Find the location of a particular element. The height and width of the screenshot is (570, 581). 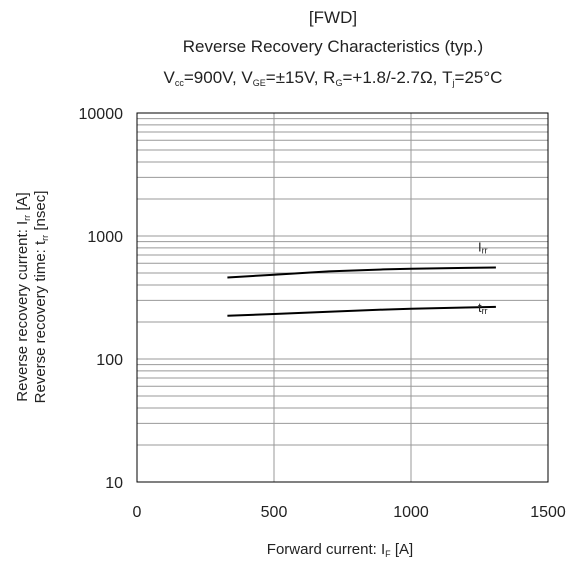

series-label-trr: trr is located at coordinates (483, 308).